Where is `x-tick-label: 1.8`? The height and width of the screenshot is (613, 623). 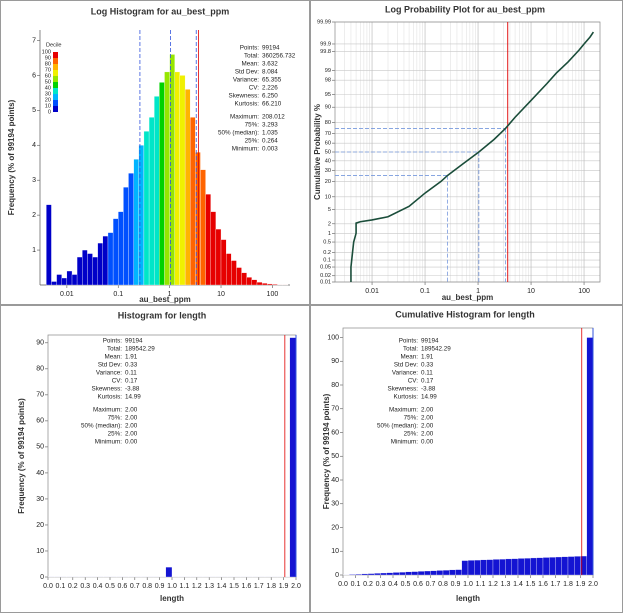
x-tick-label: 1.8 is located at coordinates (568, 584).